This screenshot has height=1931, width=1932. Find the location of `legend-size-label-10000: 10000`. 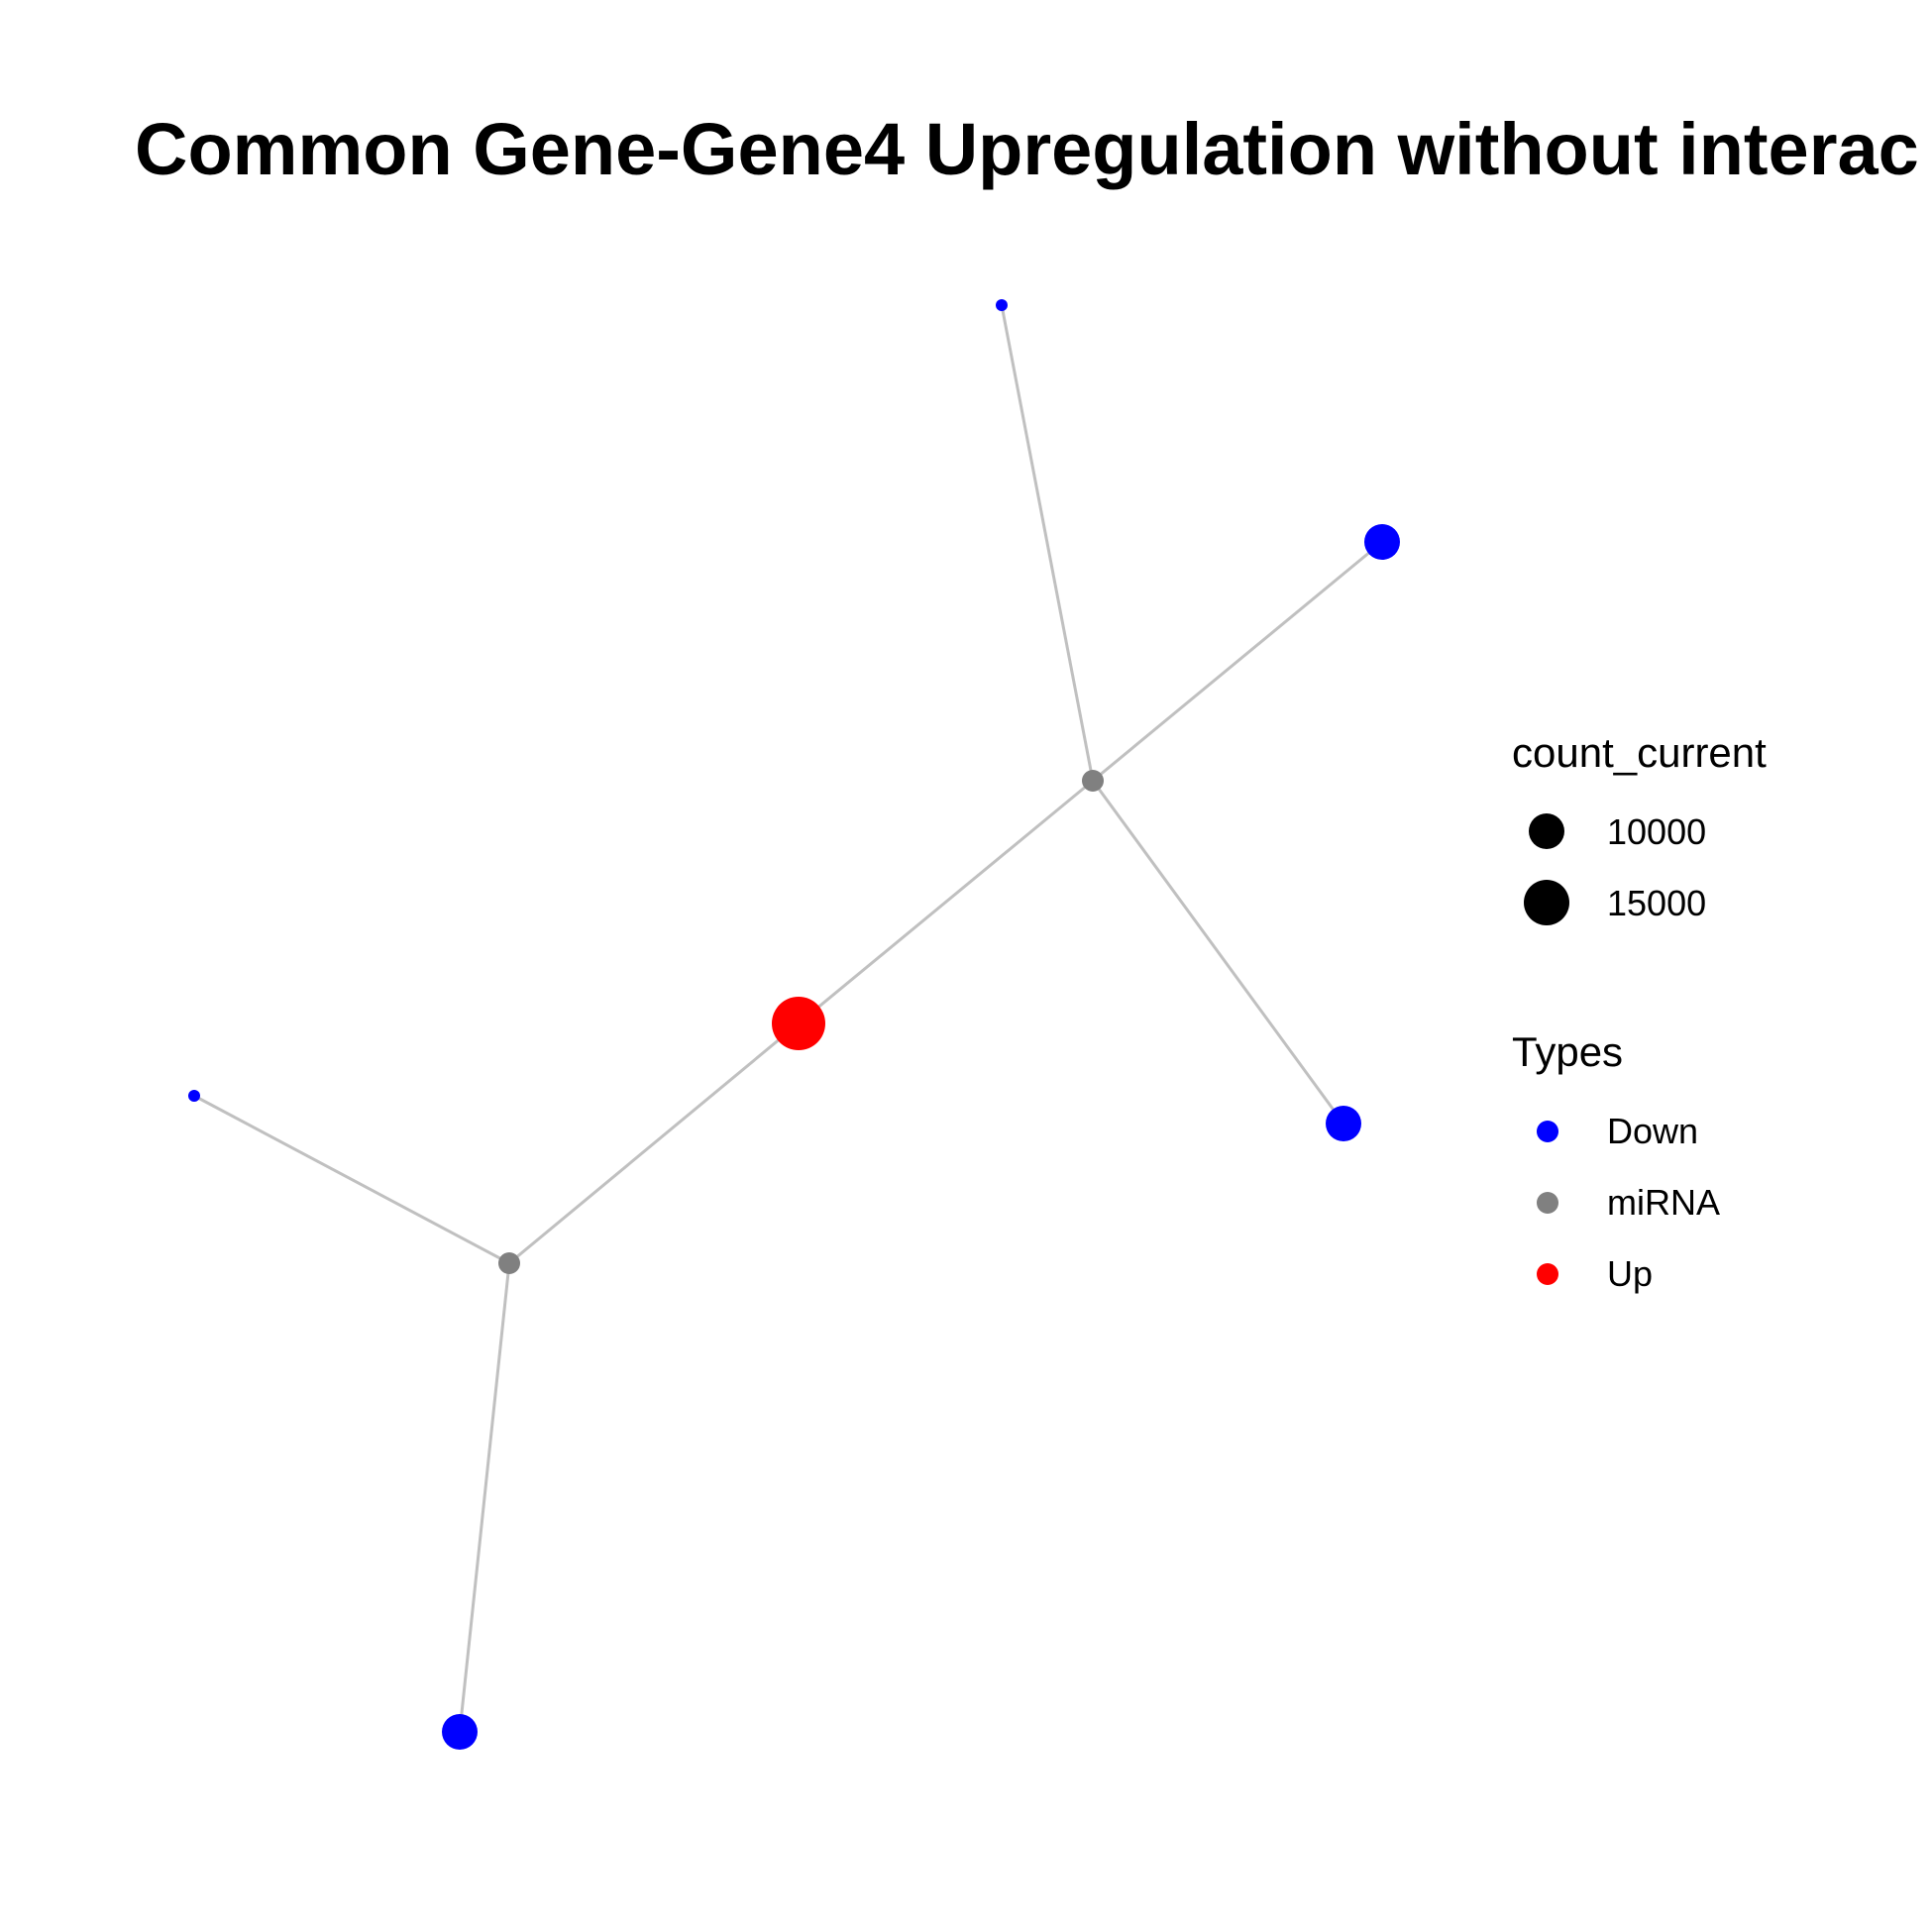

legend-size-label-10000: 10000 is located at coordinates (1657, 831).